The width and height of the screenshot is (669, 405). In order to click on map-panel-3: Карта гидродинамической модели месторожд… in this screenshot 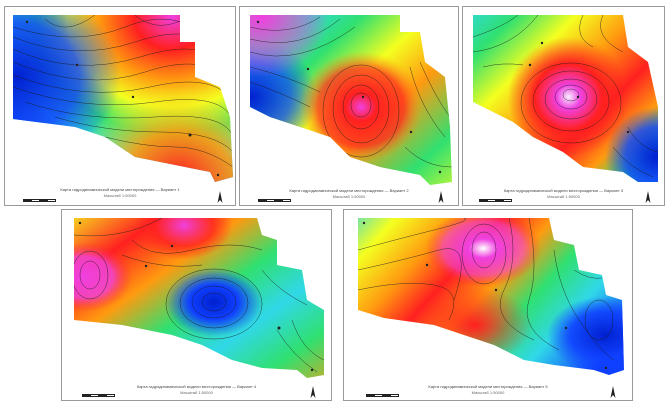, I will do `click(563, 106)`.